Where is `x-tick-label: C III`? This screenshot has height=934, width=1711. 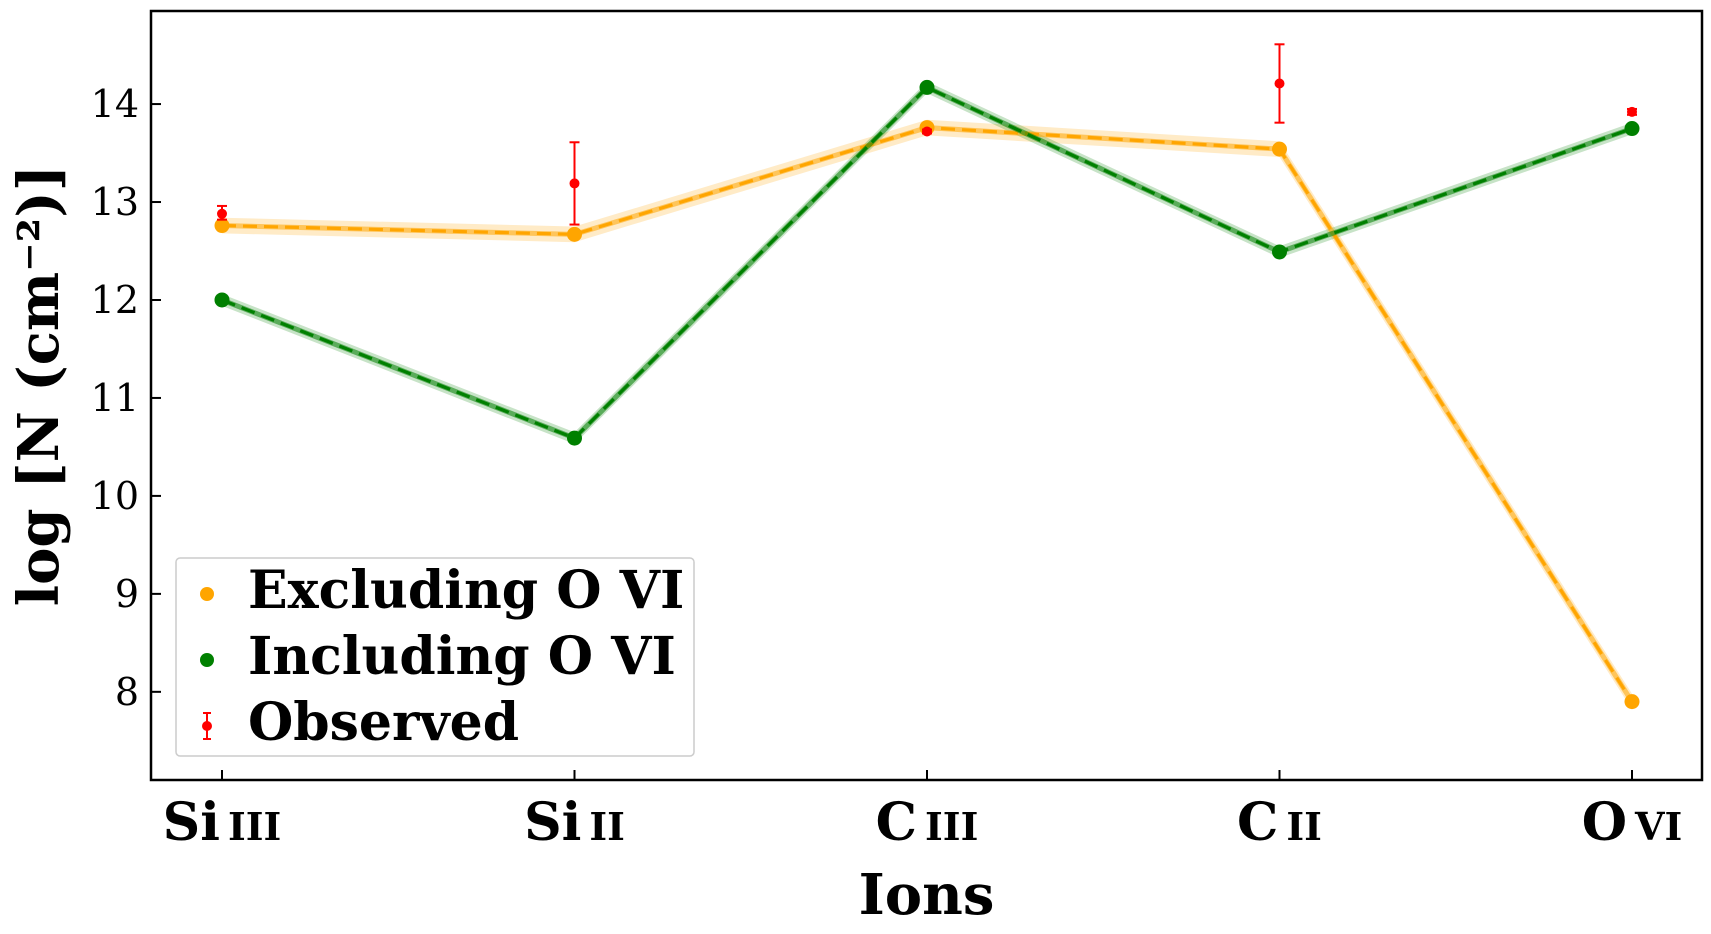
x-tick-label: C III is located at coordinates (927, 822).